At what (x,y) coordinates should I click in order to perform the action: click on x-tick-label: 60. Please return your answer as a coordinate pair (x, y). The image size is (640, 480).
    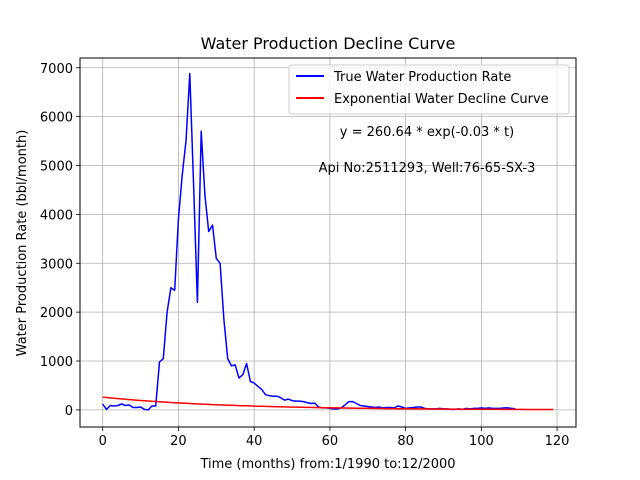
    Looking at the image, I should click on (330, 441).